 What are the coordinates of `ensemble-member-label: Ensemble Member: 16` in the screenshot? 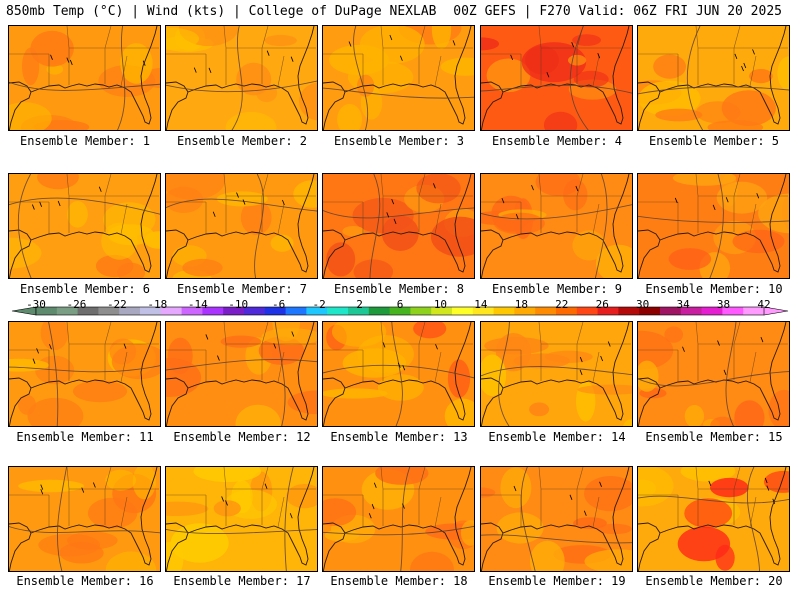 It's located at (85, 581).